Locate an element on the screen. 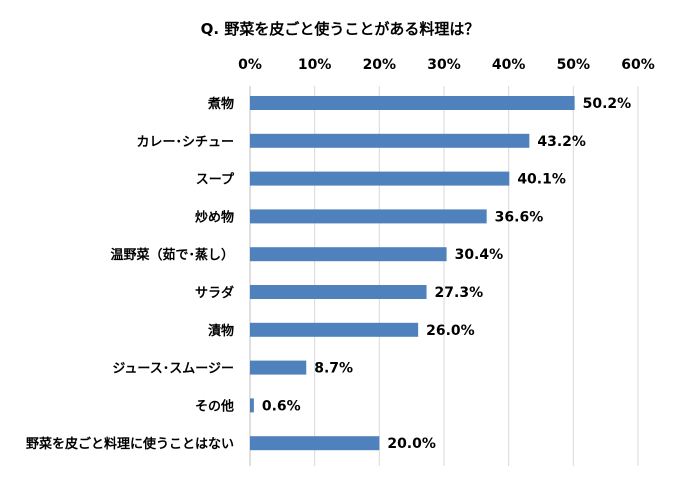 The image size is (673, 479). category-label: 温野菜（茹で･蒸し） is located at coordinates (172, 255).